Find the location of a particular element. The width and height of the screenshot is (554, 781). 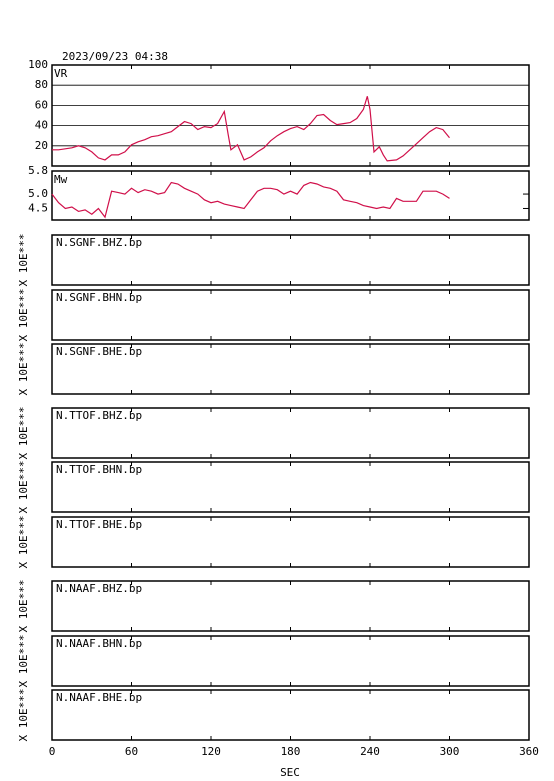

y-tick-label: 5.0 is located at coordinates (38, 193).